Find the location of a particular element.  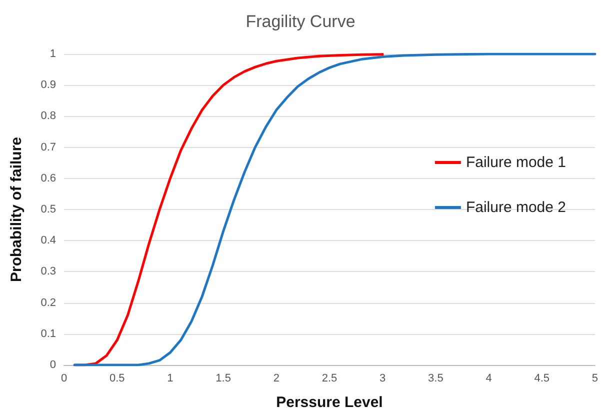

y-tick-label: 0.1 is located at coordinates (48, 334).